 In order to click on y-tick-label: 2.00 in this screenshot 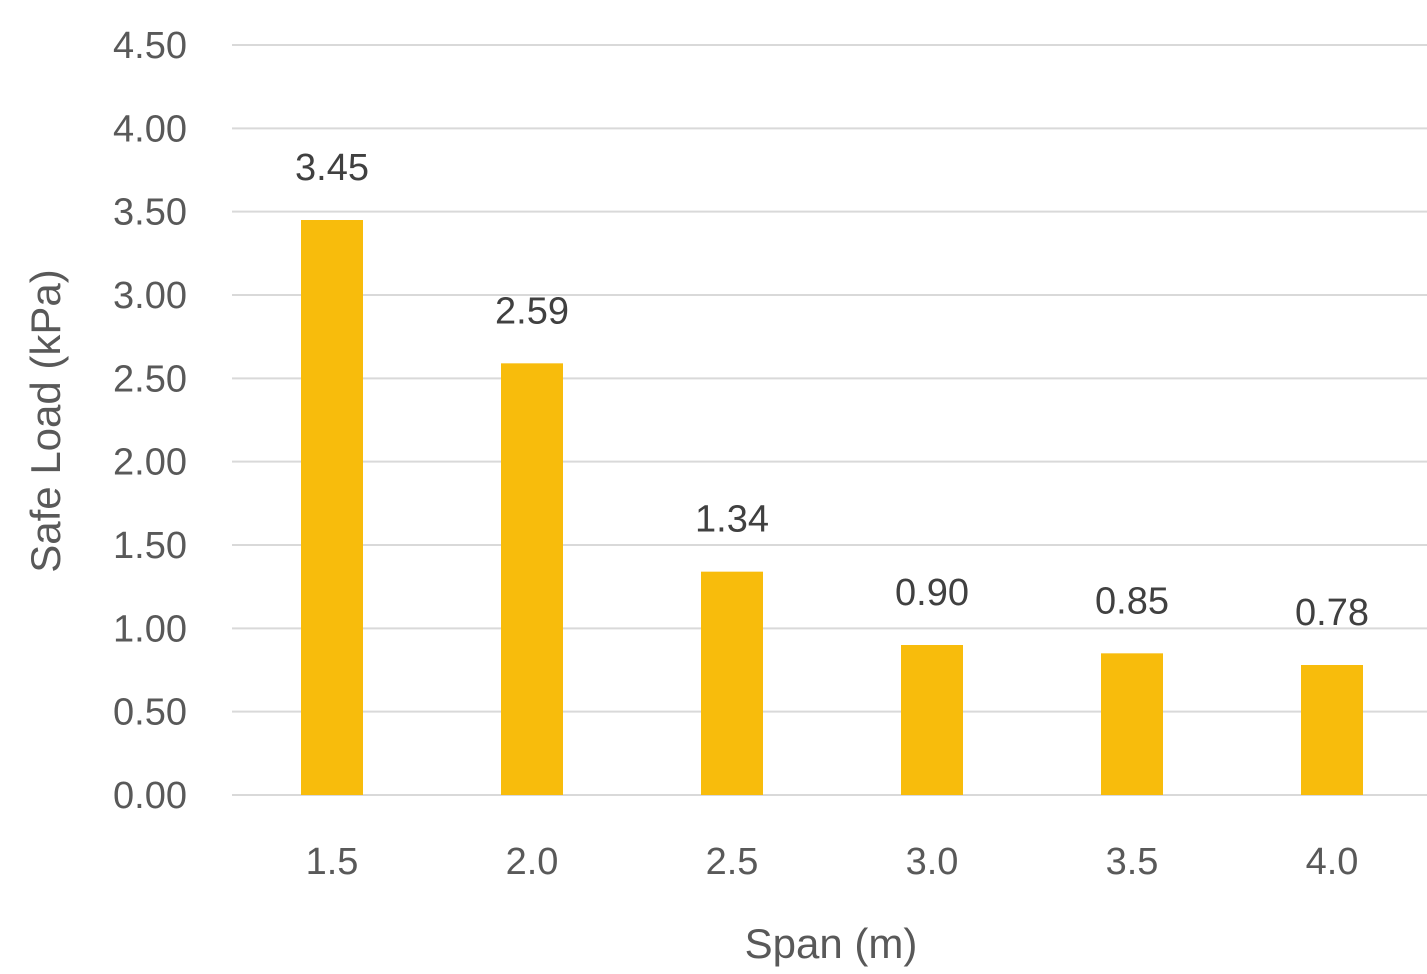, I will do `click(150, 463)`.